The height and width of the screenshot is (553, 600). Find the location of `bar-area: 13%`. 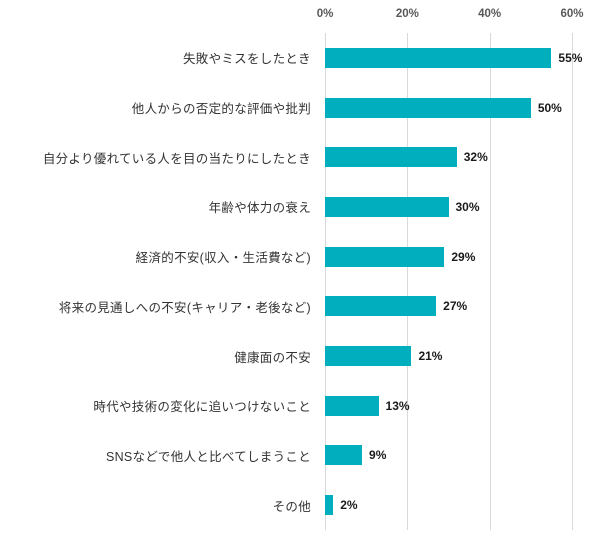

bar-area: 13% is located at coordinates (462, 406).